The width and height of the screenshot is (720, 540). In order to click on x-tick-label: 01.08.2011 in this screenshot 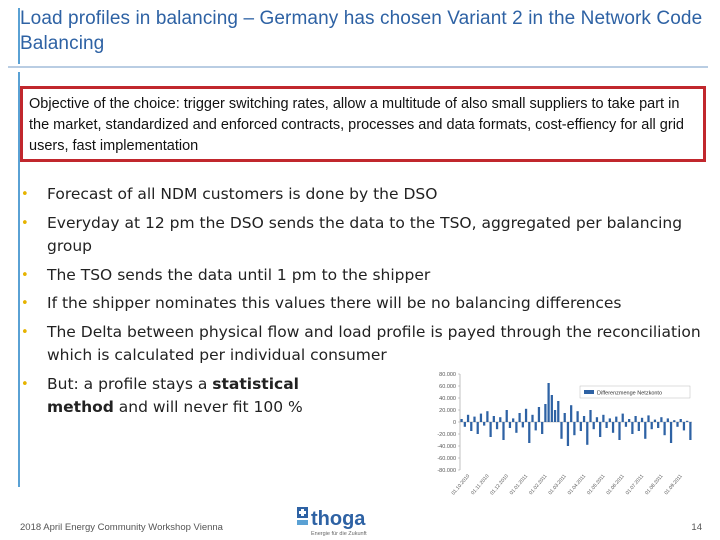, I will do `click(654, 484)`.